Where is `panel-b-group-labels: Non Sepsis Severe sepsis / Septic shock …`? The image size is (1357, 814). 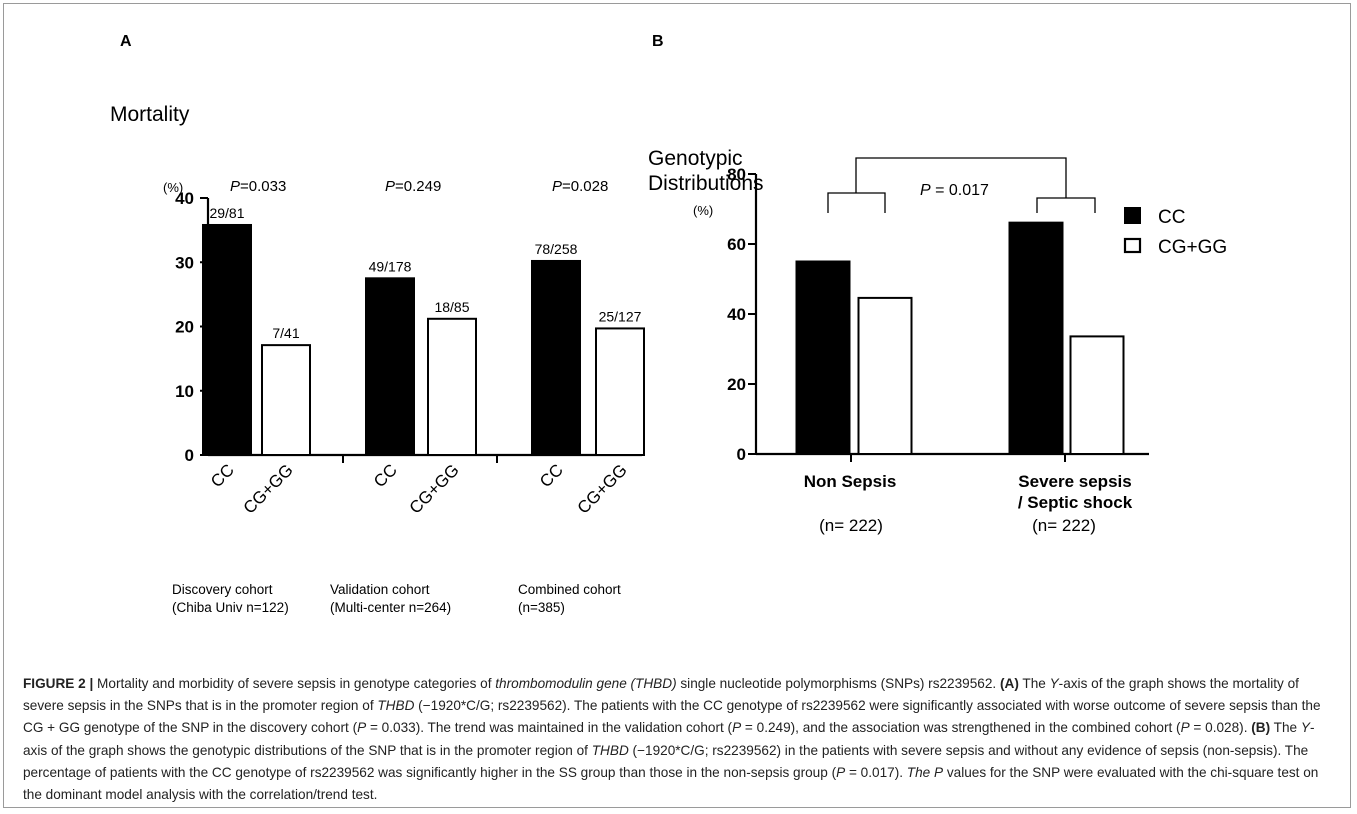
panel-b-group-labels: Non Sepsis Severe sepsis / Septic shock … is located at coordinates (968, 503).